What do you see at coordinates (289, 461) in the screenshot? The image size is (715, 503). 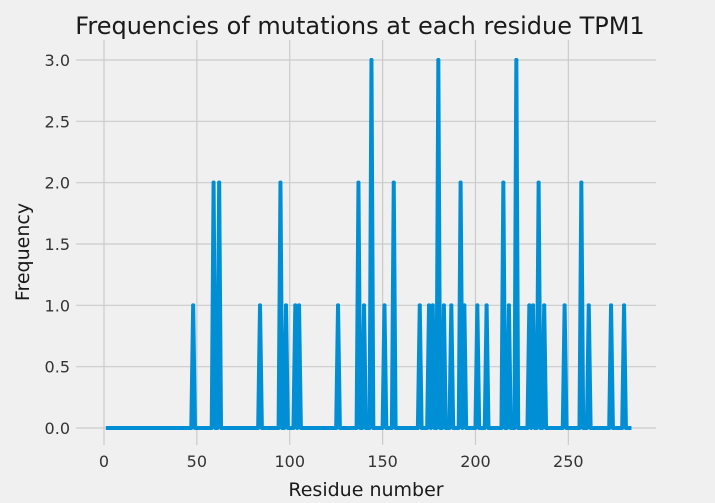 I see `x-tick-label: 100` at bounding box center [289, 461].